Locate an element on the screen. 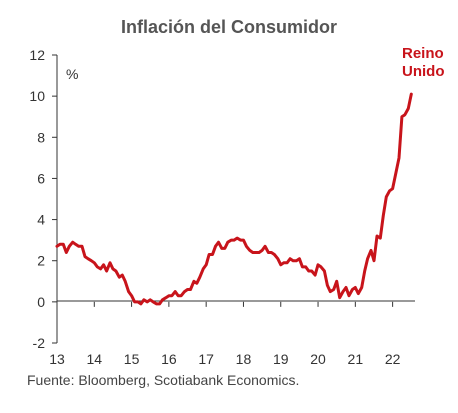 The height and width of the screenshot is (413, 458). x-tick-label: 14 is located at coordinates (95, 359).